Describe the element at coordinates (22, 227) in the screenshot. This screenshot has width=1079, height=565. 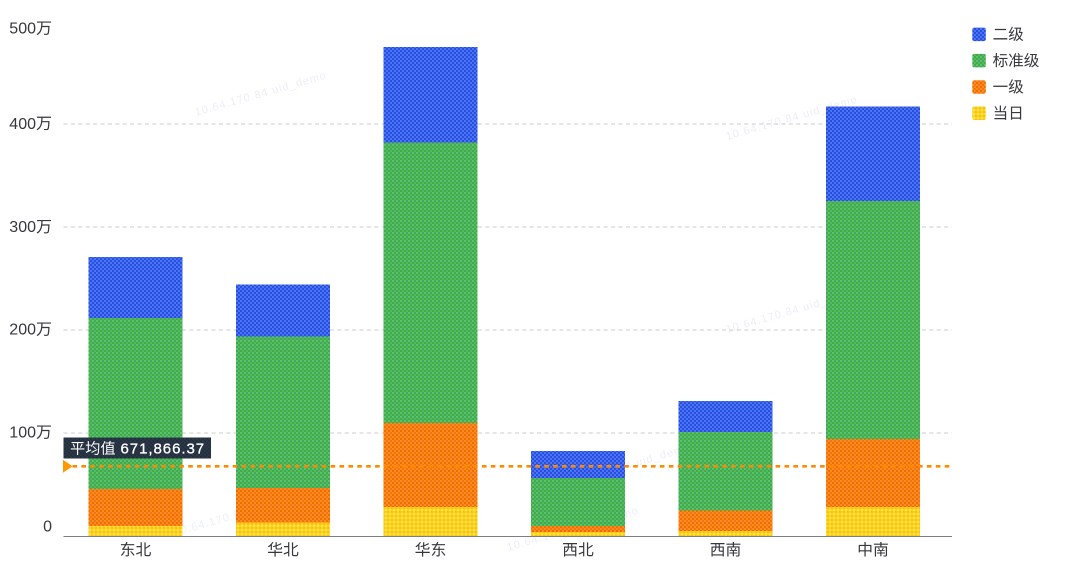
I see `svg-text: 300` at that location.